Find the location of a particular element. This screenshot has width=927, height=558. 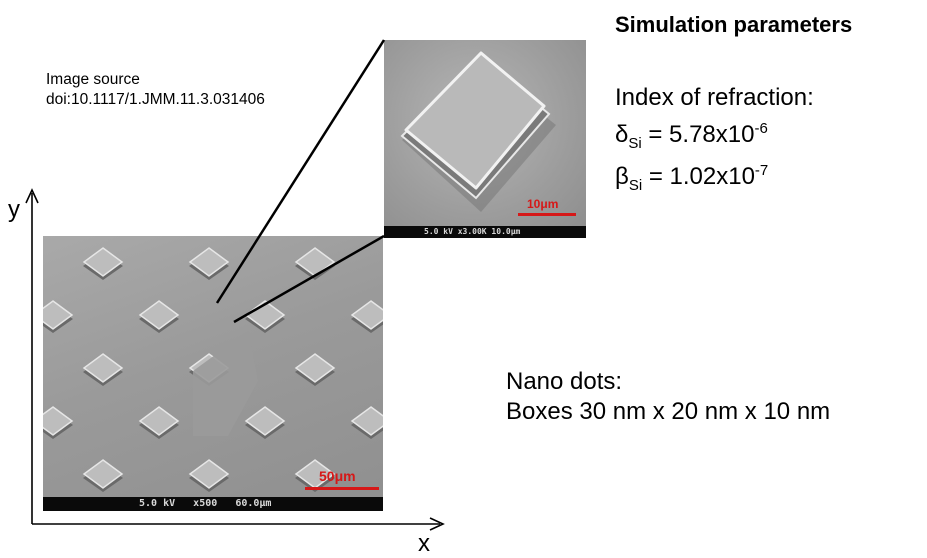

sem-info-bar-main: 5.0 kV x500 60.0μm is located at coordinates (213, 504).